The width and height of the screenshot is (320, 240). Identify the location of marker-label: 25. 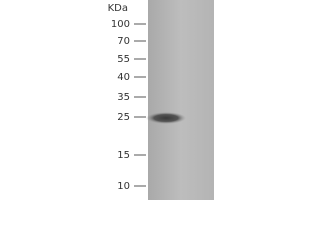
(123, 117).